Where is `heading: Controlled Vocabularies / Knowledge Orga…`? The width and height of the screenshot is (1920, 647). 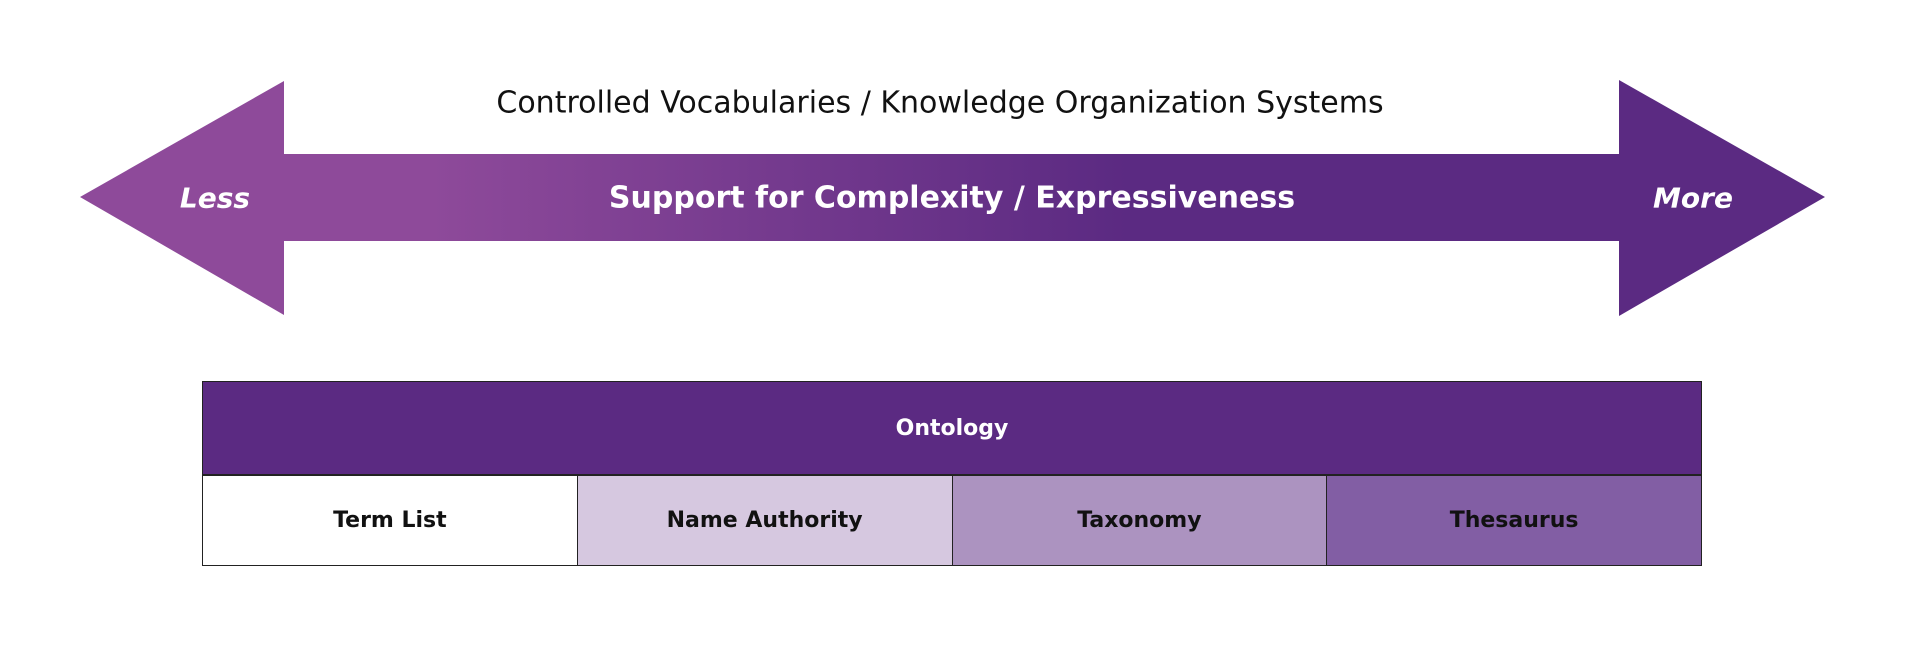 heading: Controlled Vocabularies / Knowledge Orga… is located at coordinates (940, 103).